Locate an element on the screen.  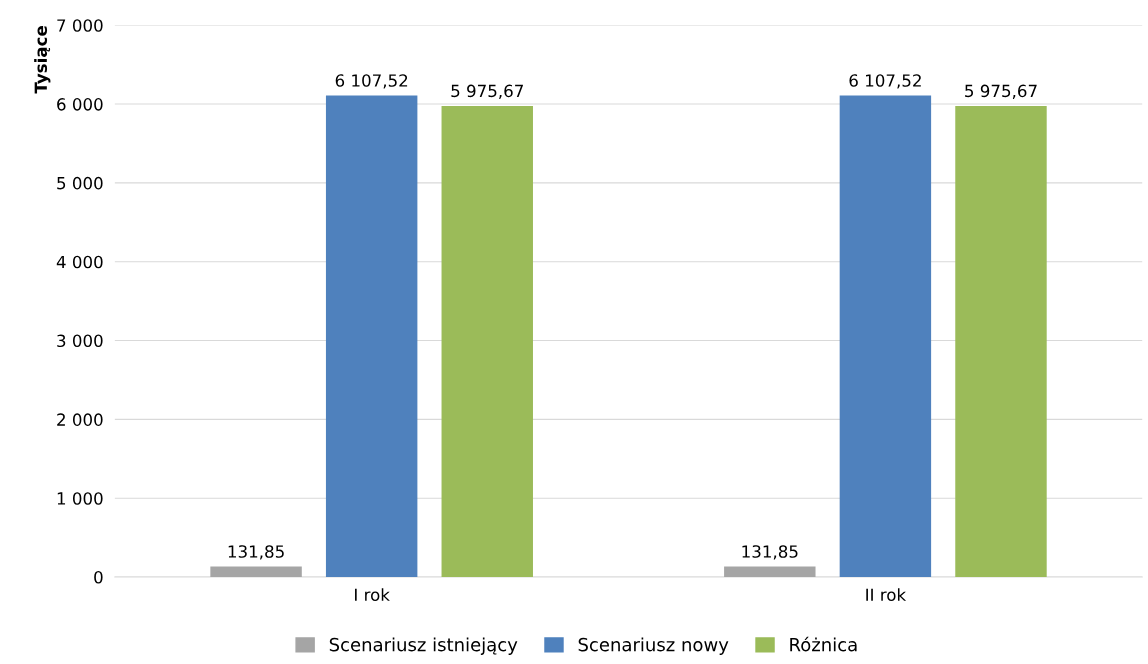
legend-label: Scenariusz istniejący is located at coordinates (423, 646).